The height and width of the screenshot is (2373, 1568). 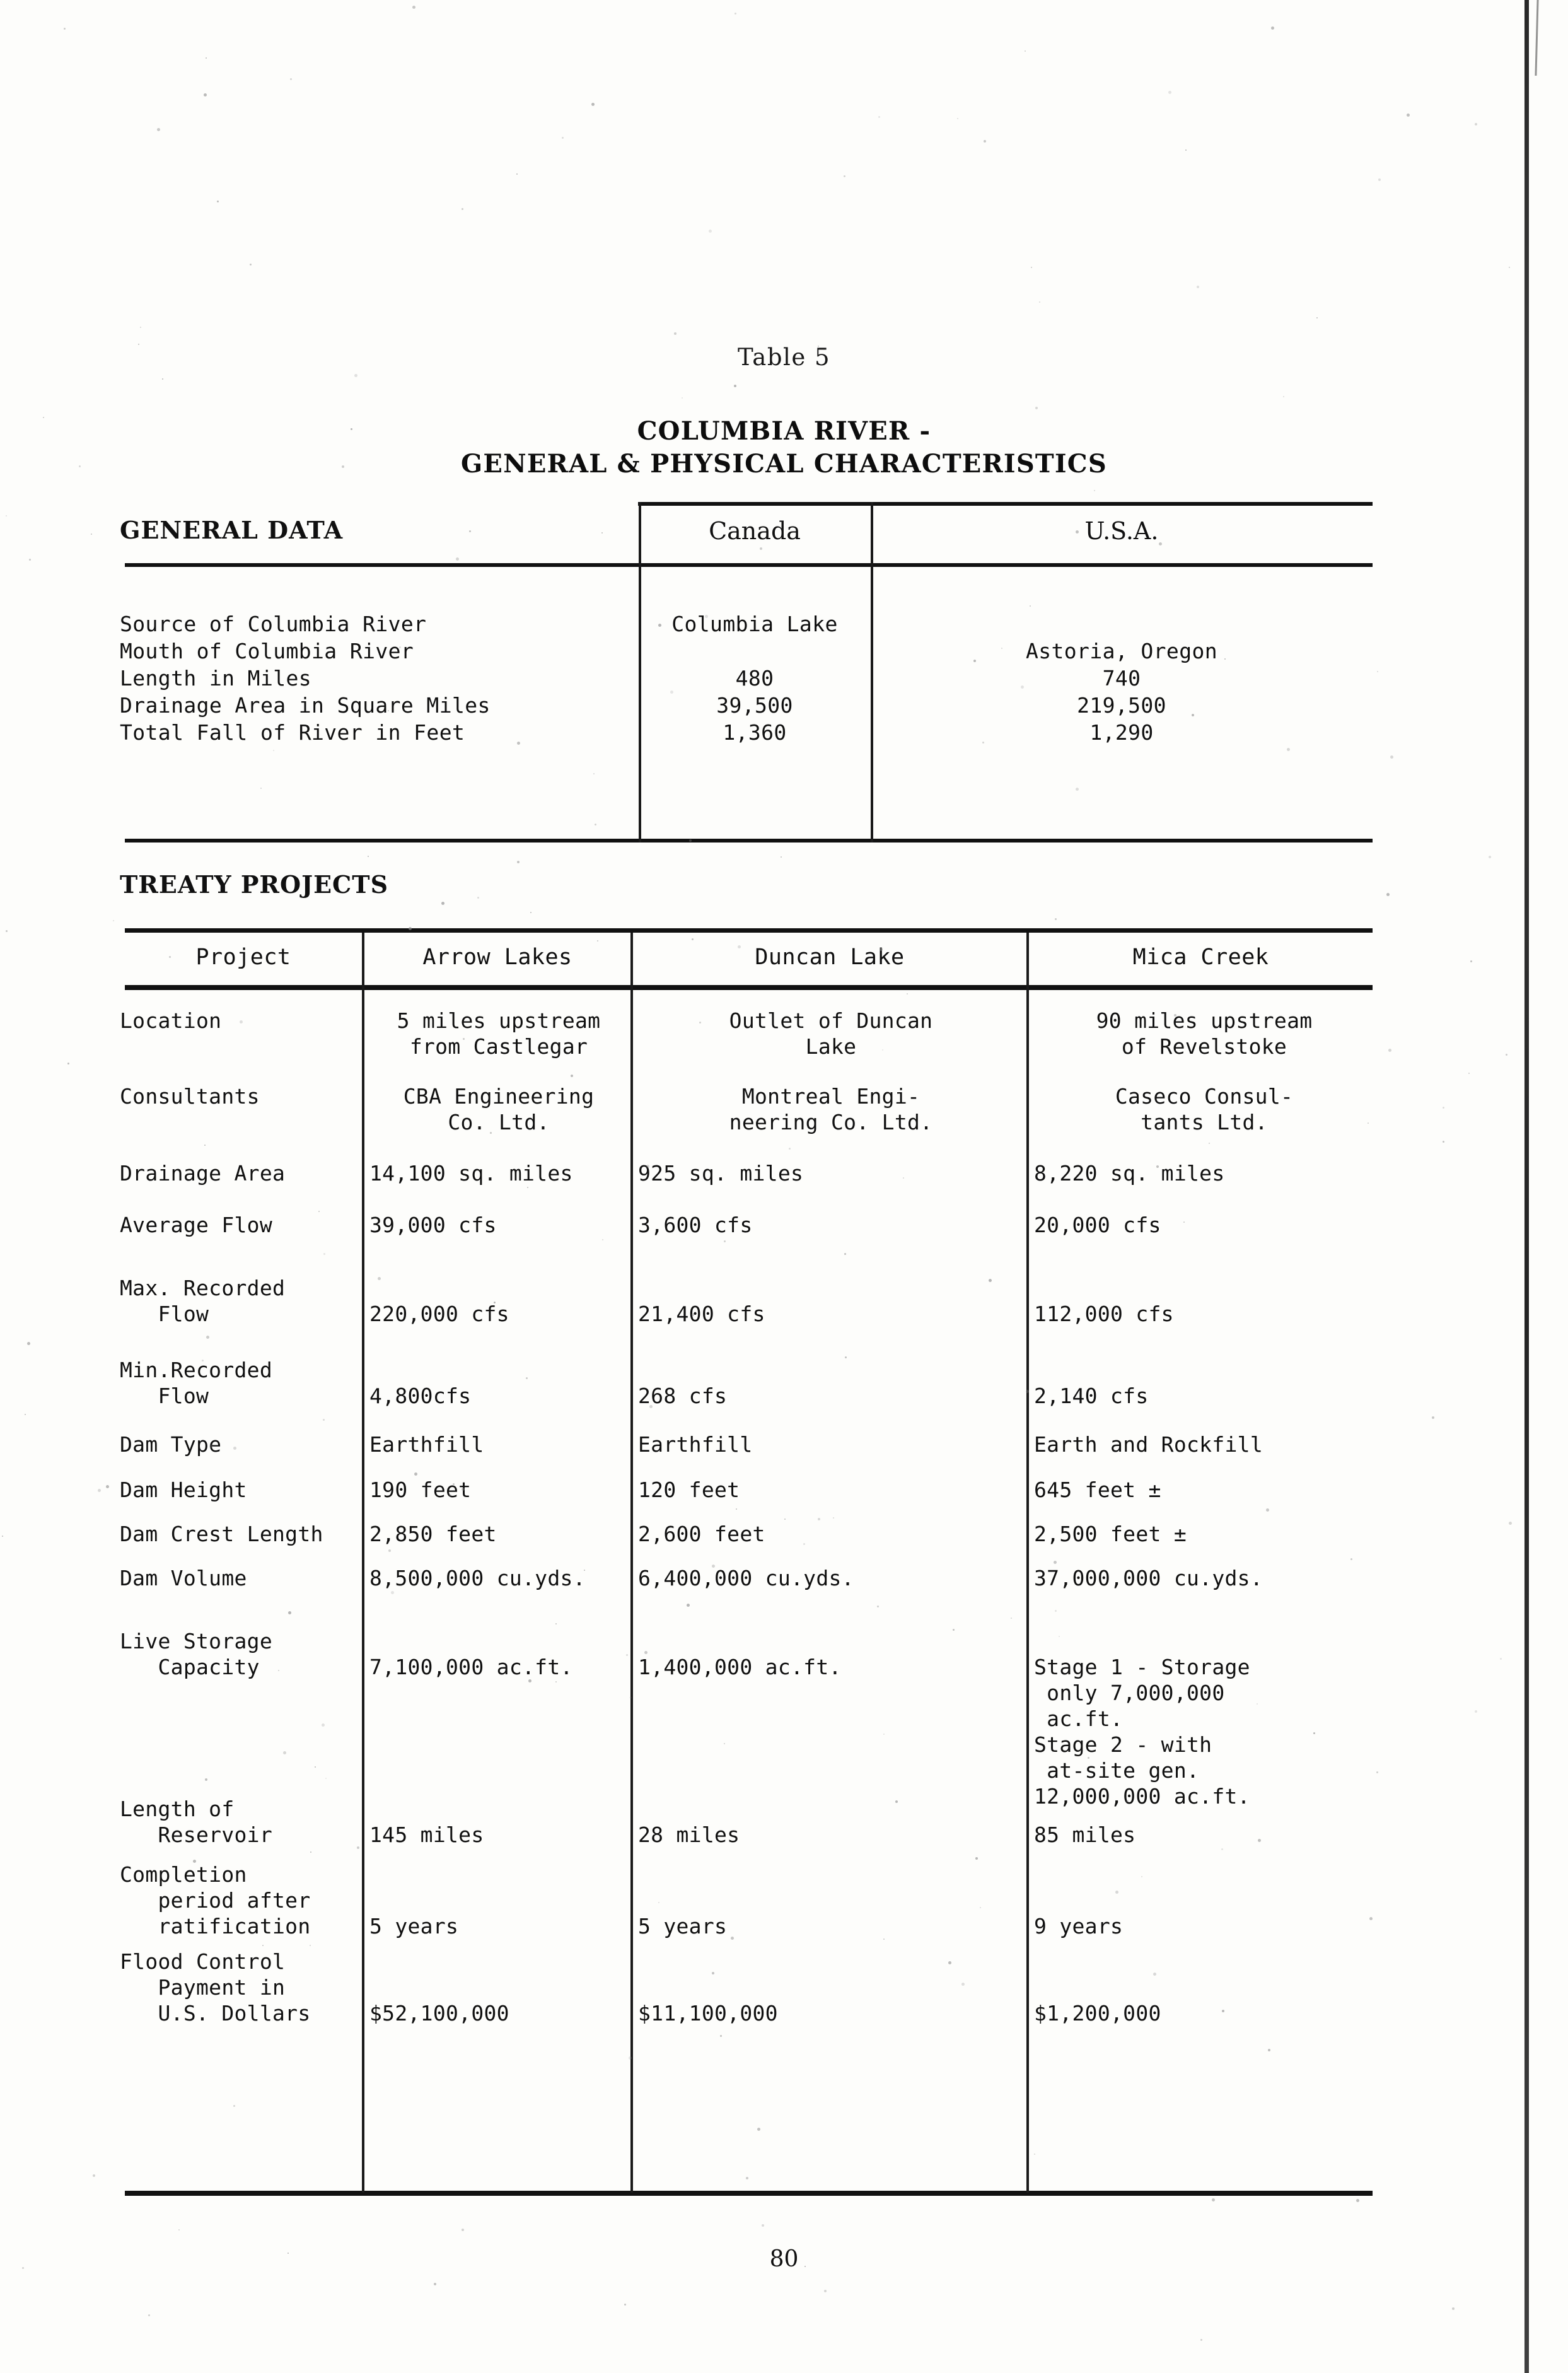 What do you see at coordinates (1527, 1186) in the screenshot?
I see `scan-edge-artifact` at bounding box center [1527, 1186].